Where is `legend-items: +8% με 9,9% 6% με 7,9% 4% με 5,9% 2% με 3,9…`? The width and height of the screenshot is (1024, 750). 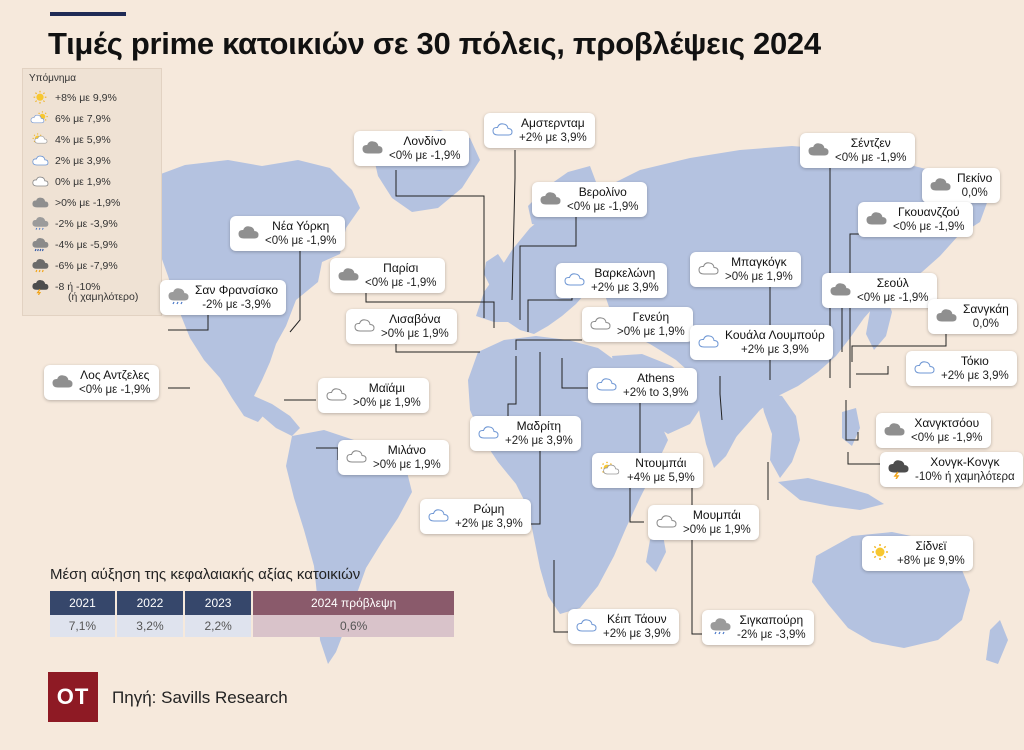
legend-items: +8% με 9,9% 6% με 7,9% 4% με 5,9% 2% με 3,9… is located at coordinates (92, 192).